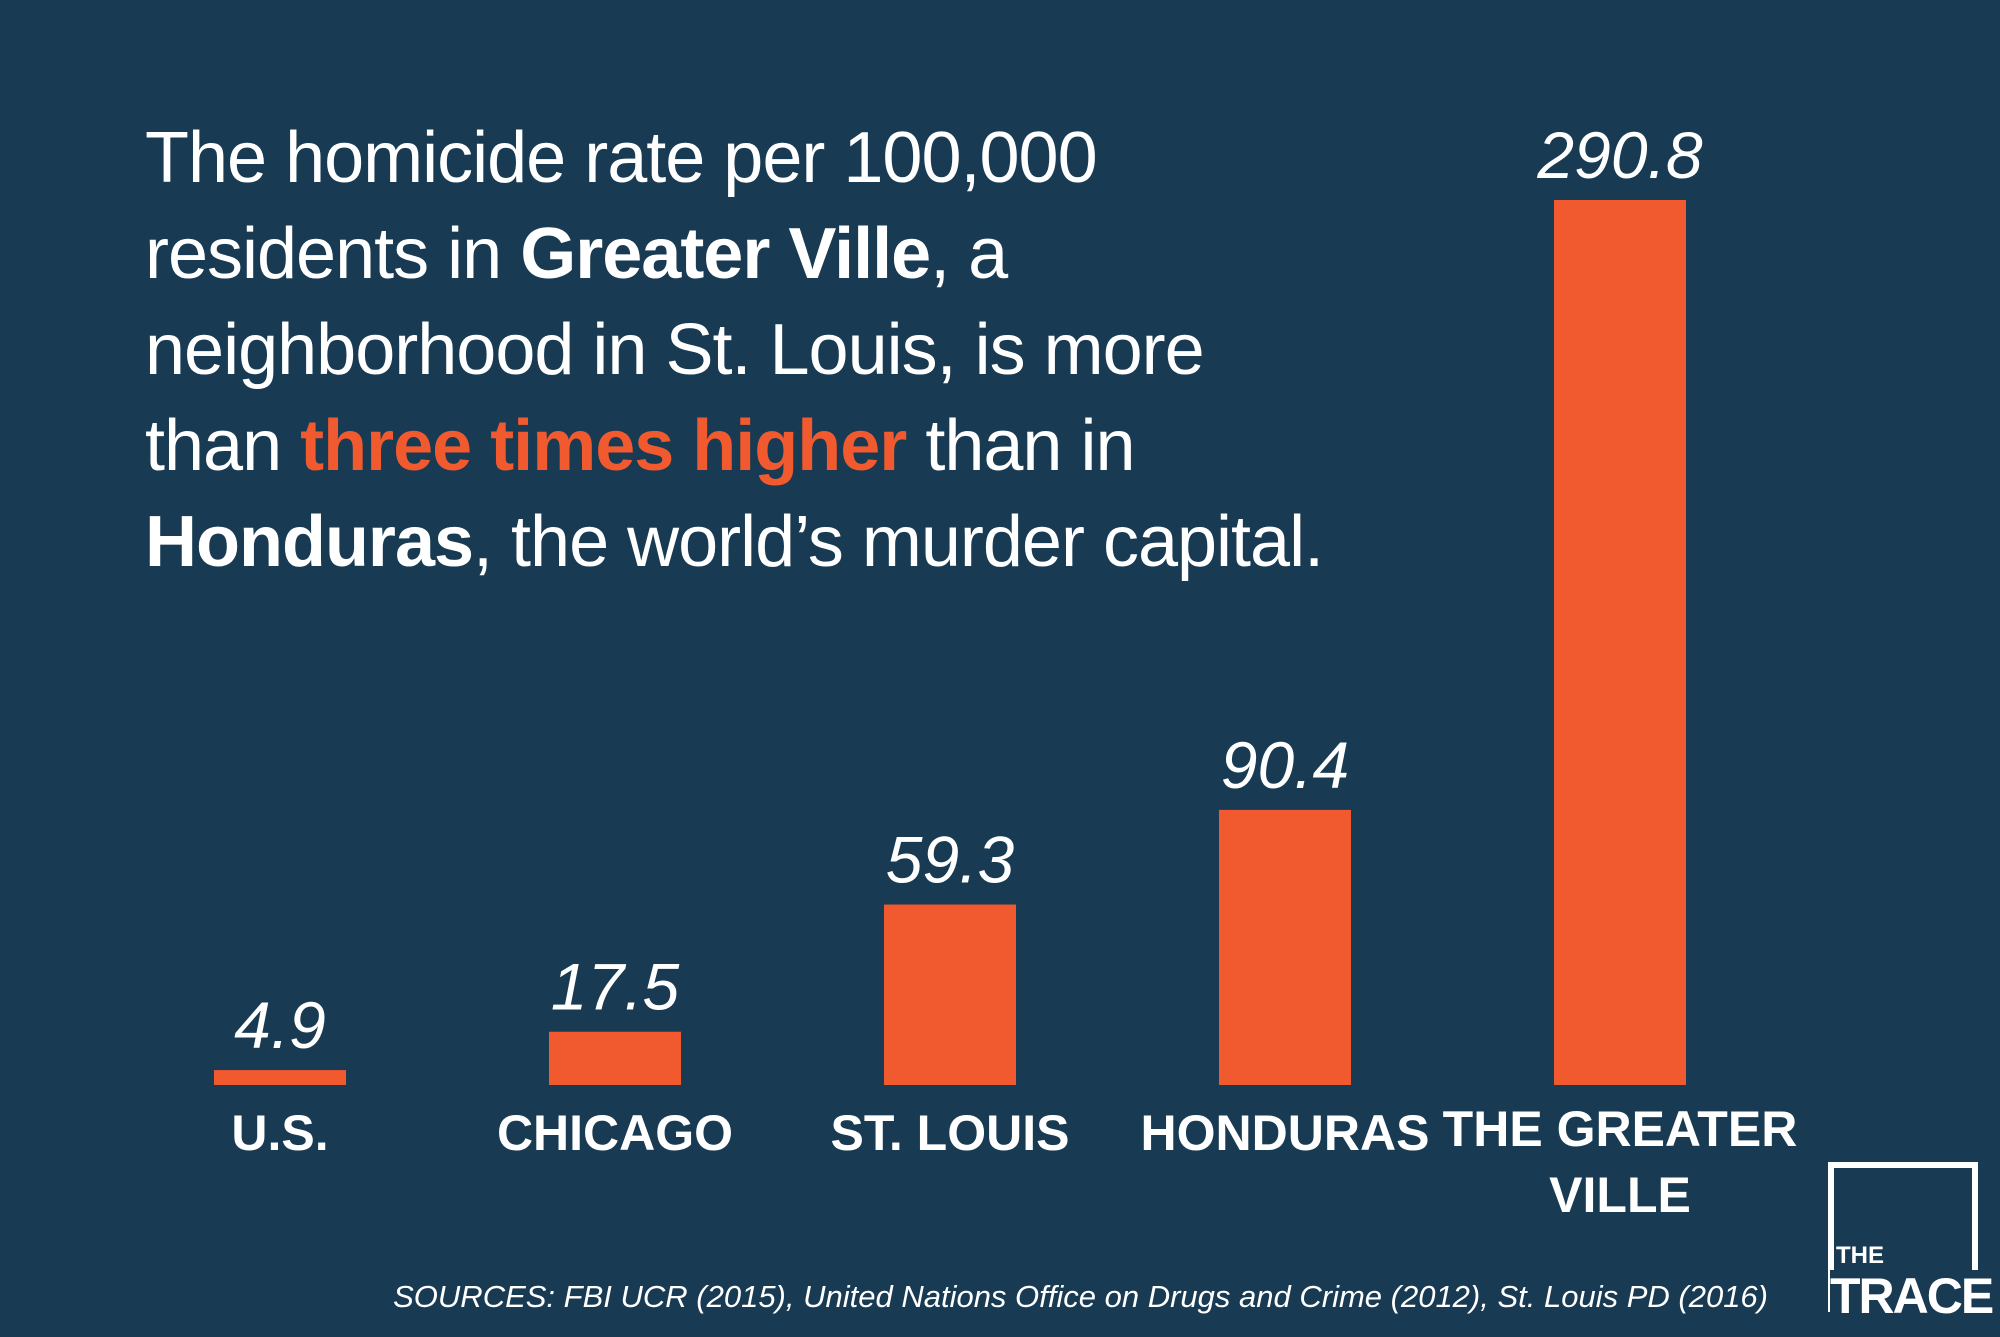 Image resolution: width=2000 pixels, height=1337 pixels. What do you see at coordinates (615, 987) in the screenshot?
I see `value-label-chicago: 17.5` at bounding box center [615, 987].